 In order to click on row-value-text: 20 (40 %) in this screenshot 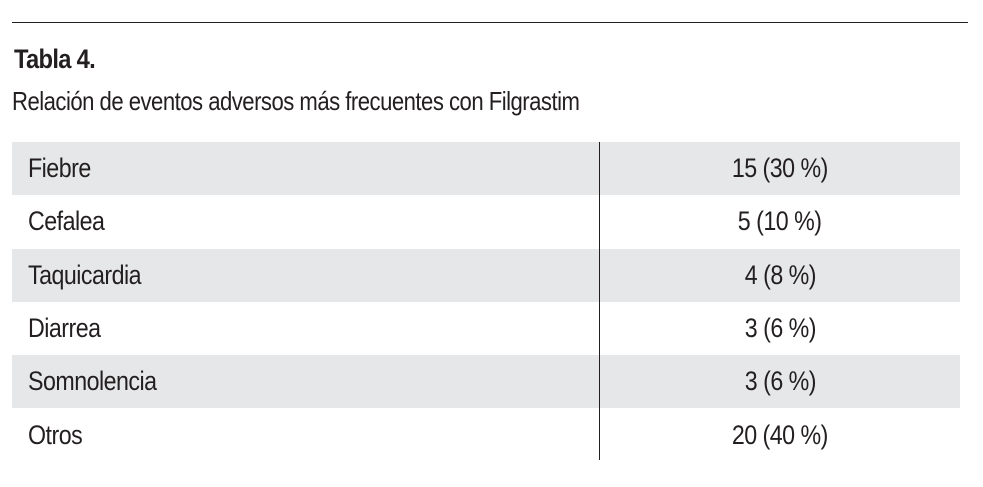, I will do `click(780, 434)`.